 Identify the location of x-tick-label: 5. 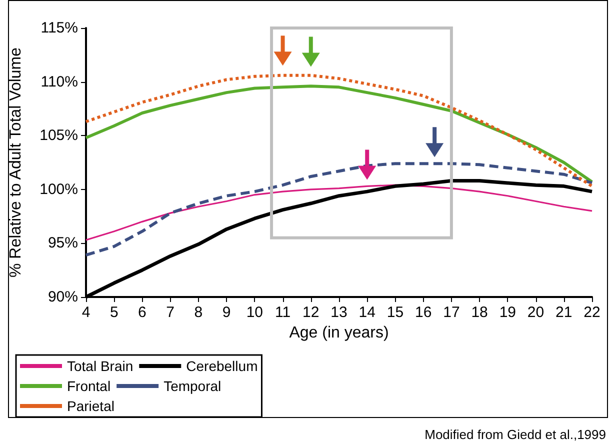
(114, 312).